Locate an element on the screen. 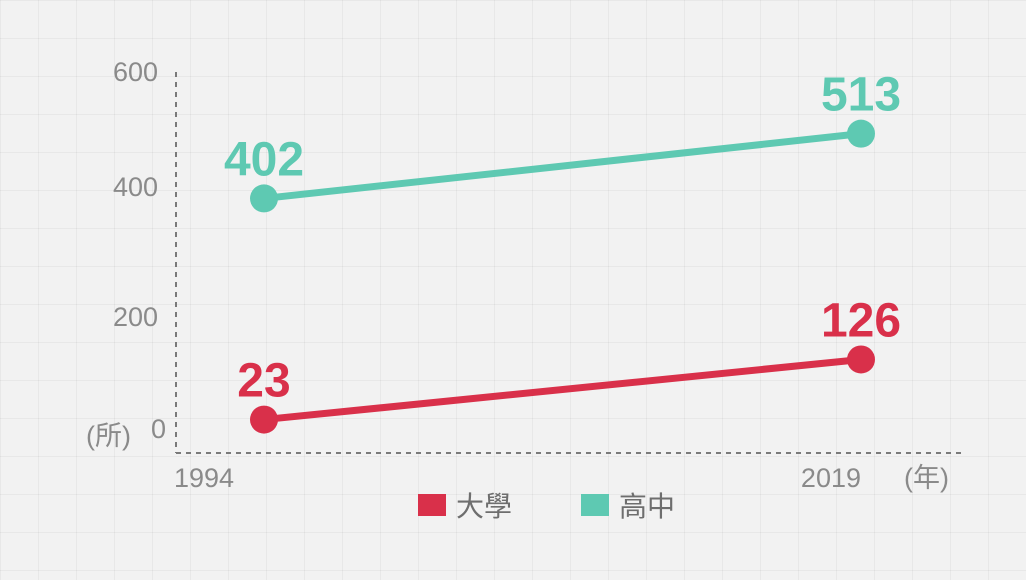 The image size is (1026, 580). y-tick-label-200: 200 is located at coordinates (135, 317).